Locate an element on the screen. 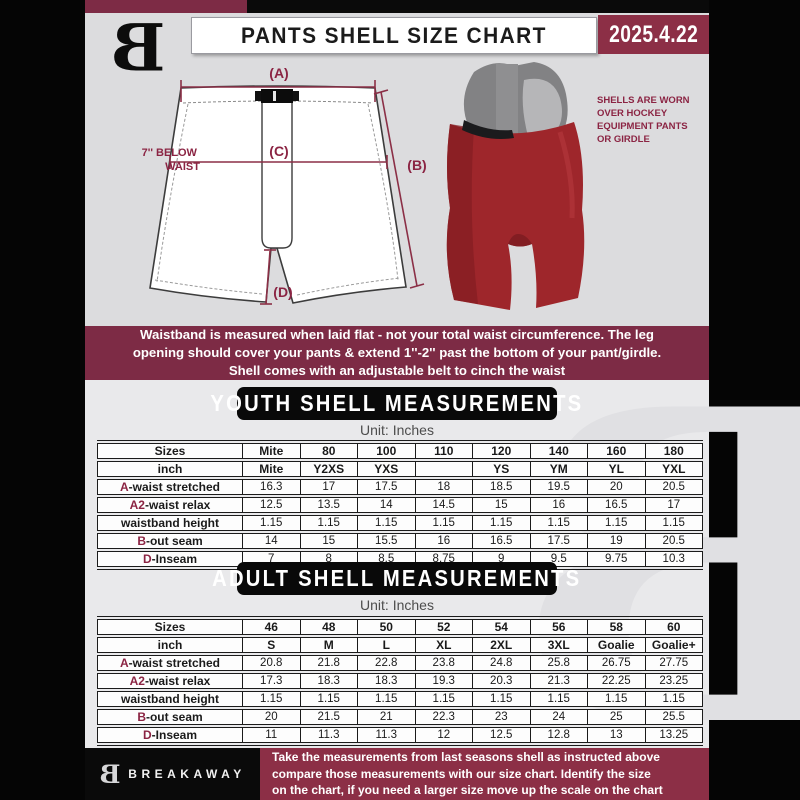  measure-d-line is located at coordinates (268, 277).